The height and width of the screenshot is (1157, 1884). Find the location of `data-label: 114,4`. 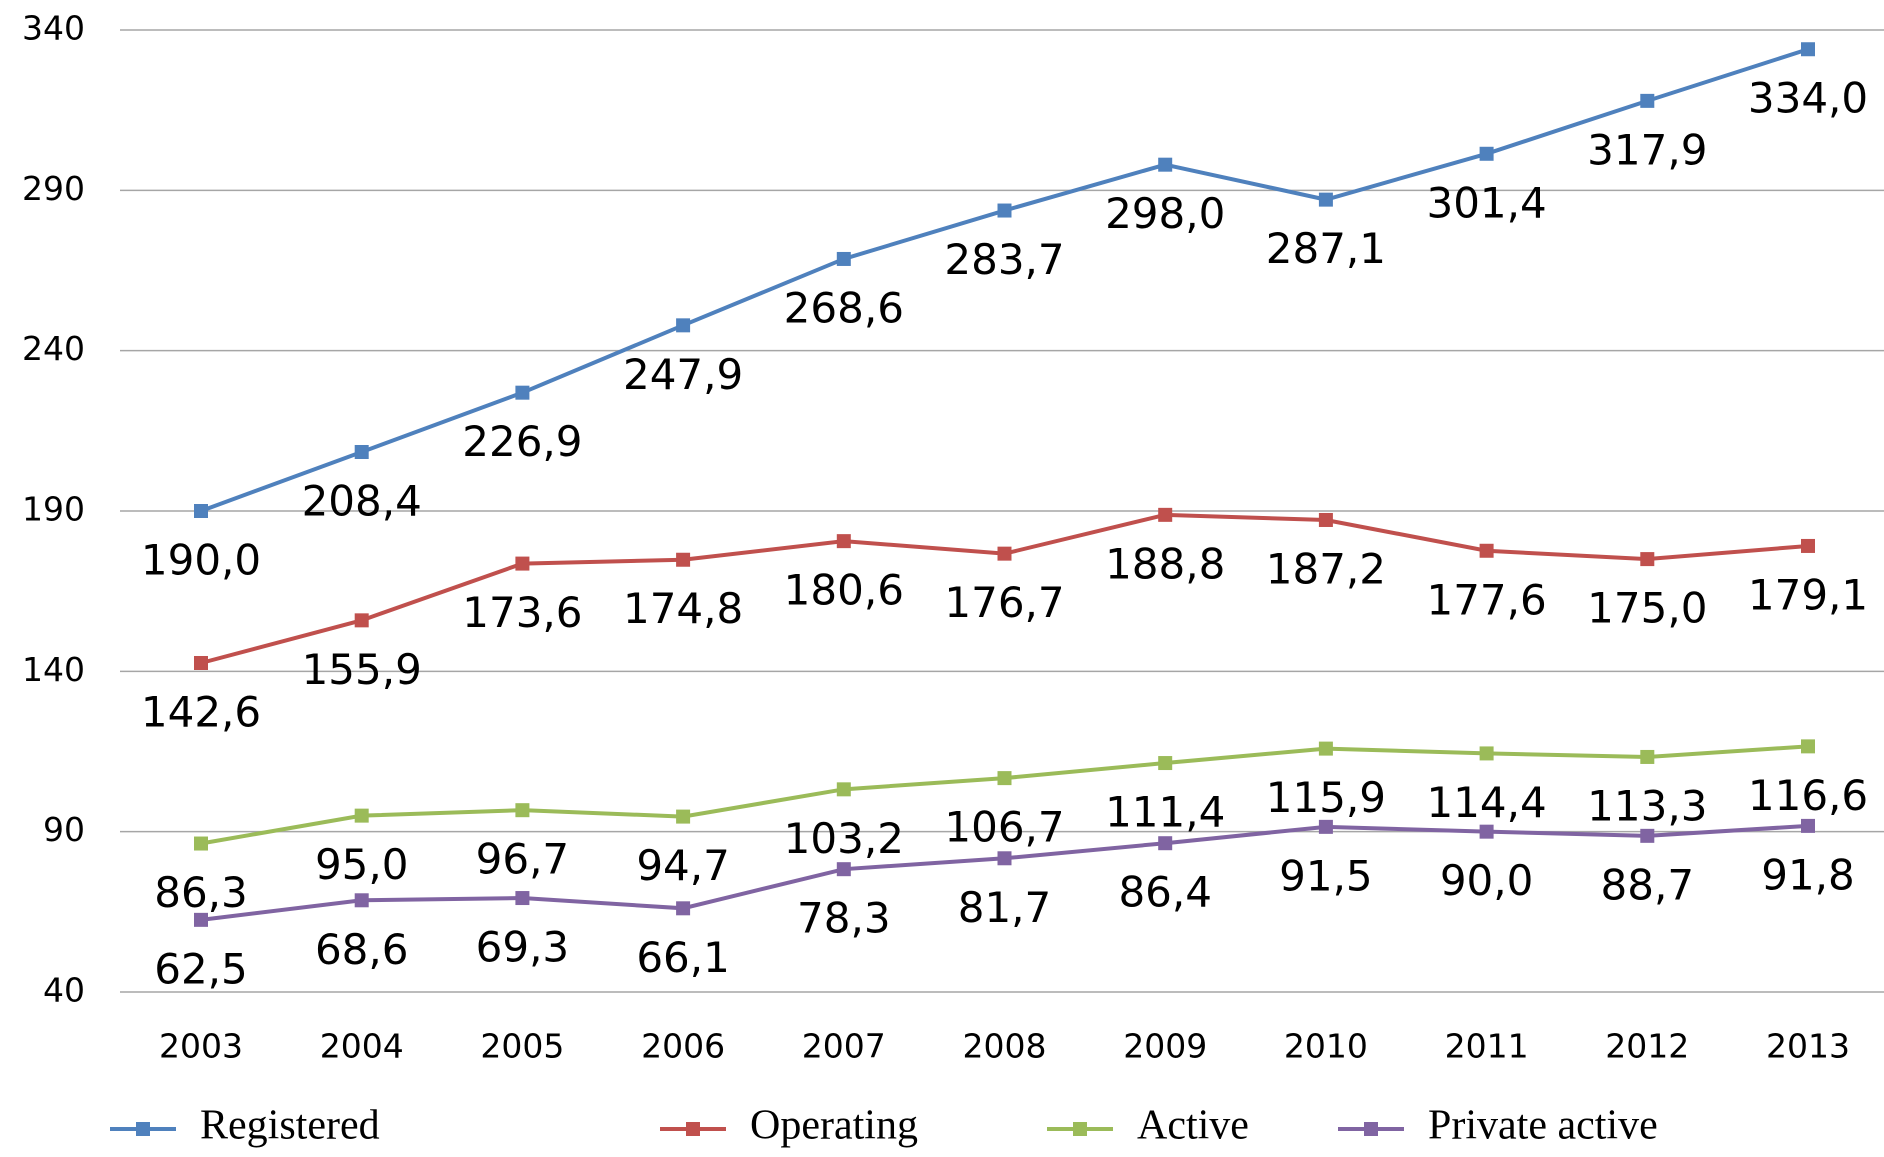

data-label: 114,4 is located at coordinates (1486, 802).